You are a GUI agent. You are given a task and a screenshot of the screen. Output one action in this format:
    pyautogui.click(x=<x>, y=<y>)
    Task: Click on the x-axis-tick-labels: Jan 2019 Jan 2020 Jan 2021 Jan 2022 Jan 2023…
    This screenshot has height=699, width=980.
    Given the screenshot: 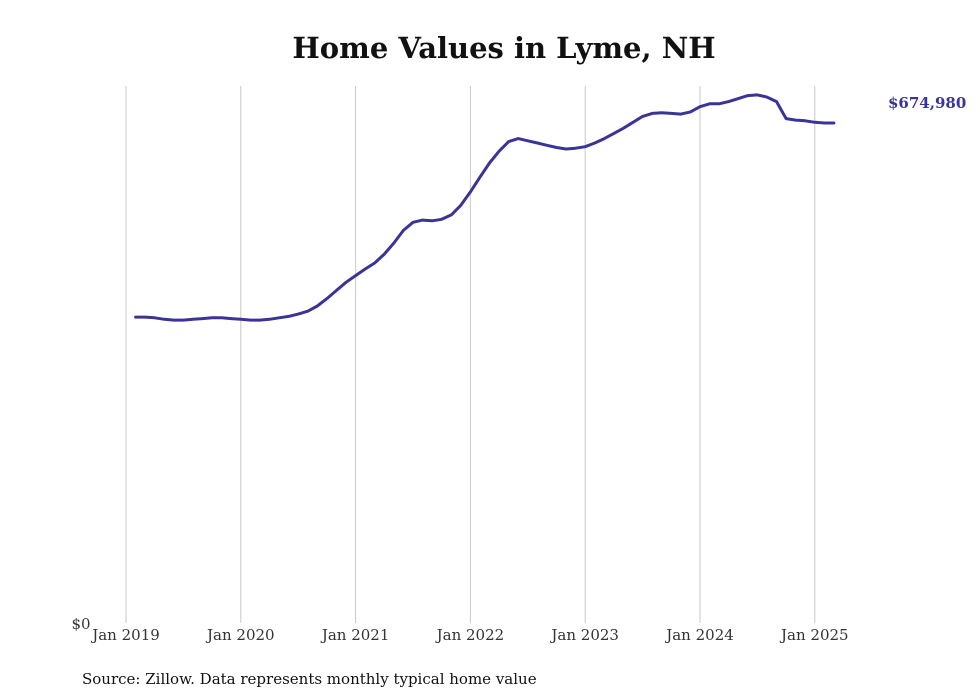 What is the action you would take?
    pyautogui.click(x=469, y=635)
    